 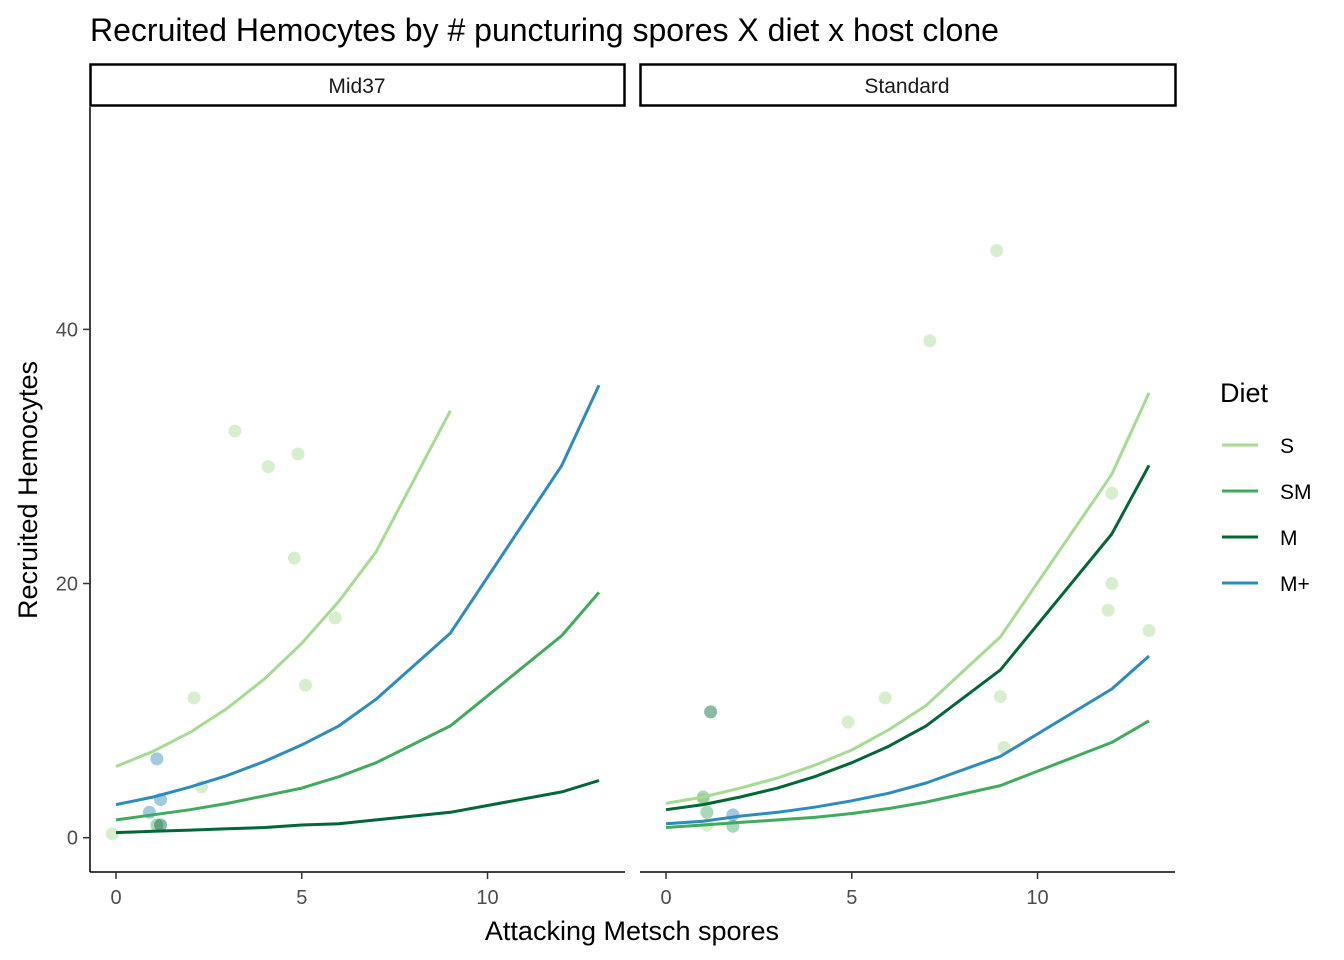 What do you see at coordinates (157, 759) in the screenshot?
I see `data-point-mid37-mplus` at bounding box center [157, 759].